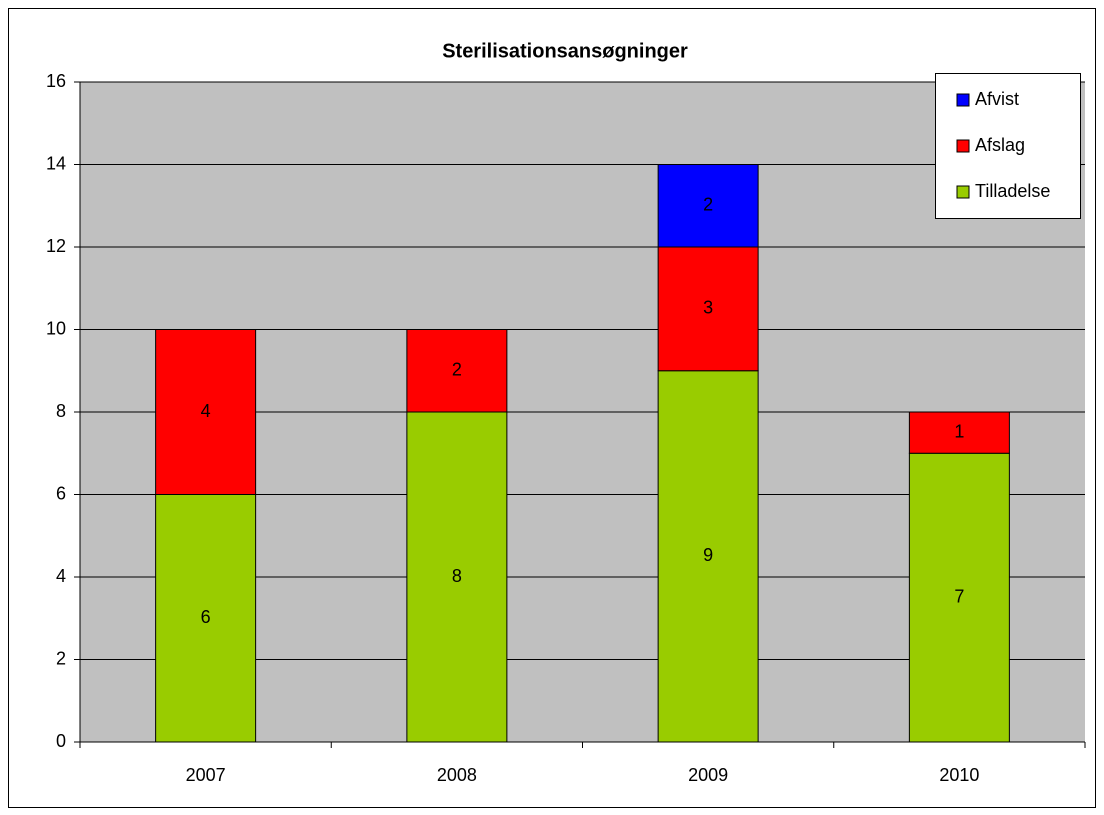 This screenshot has width=1104, height=815. Describe the element at coordinates (708, 775) in the screenshot. I see `x-tick-label: 2009` at that location.